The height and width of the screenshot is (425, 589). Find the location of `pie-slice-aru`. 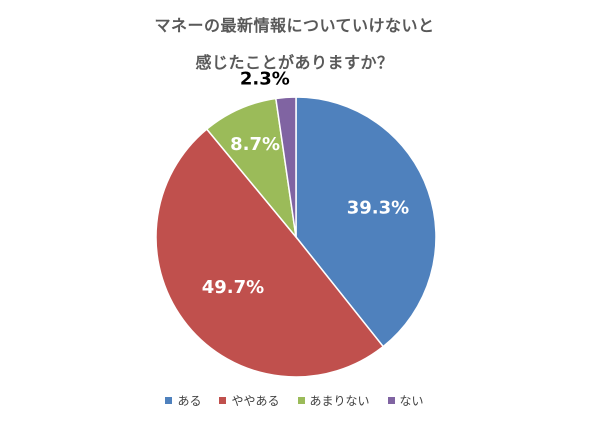

pie-slice-aru is located at coordinates (366, 222).